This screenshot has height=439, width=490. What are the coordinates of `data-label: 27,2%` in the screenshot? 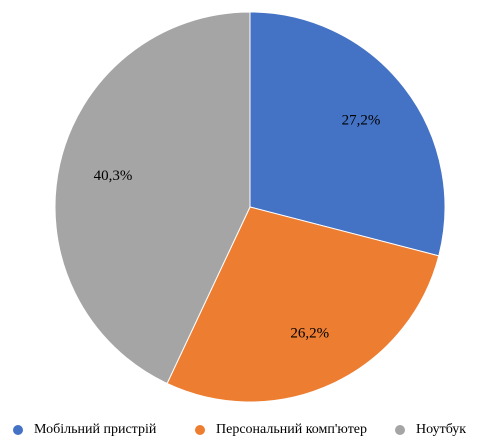 It's located at (361, 120).